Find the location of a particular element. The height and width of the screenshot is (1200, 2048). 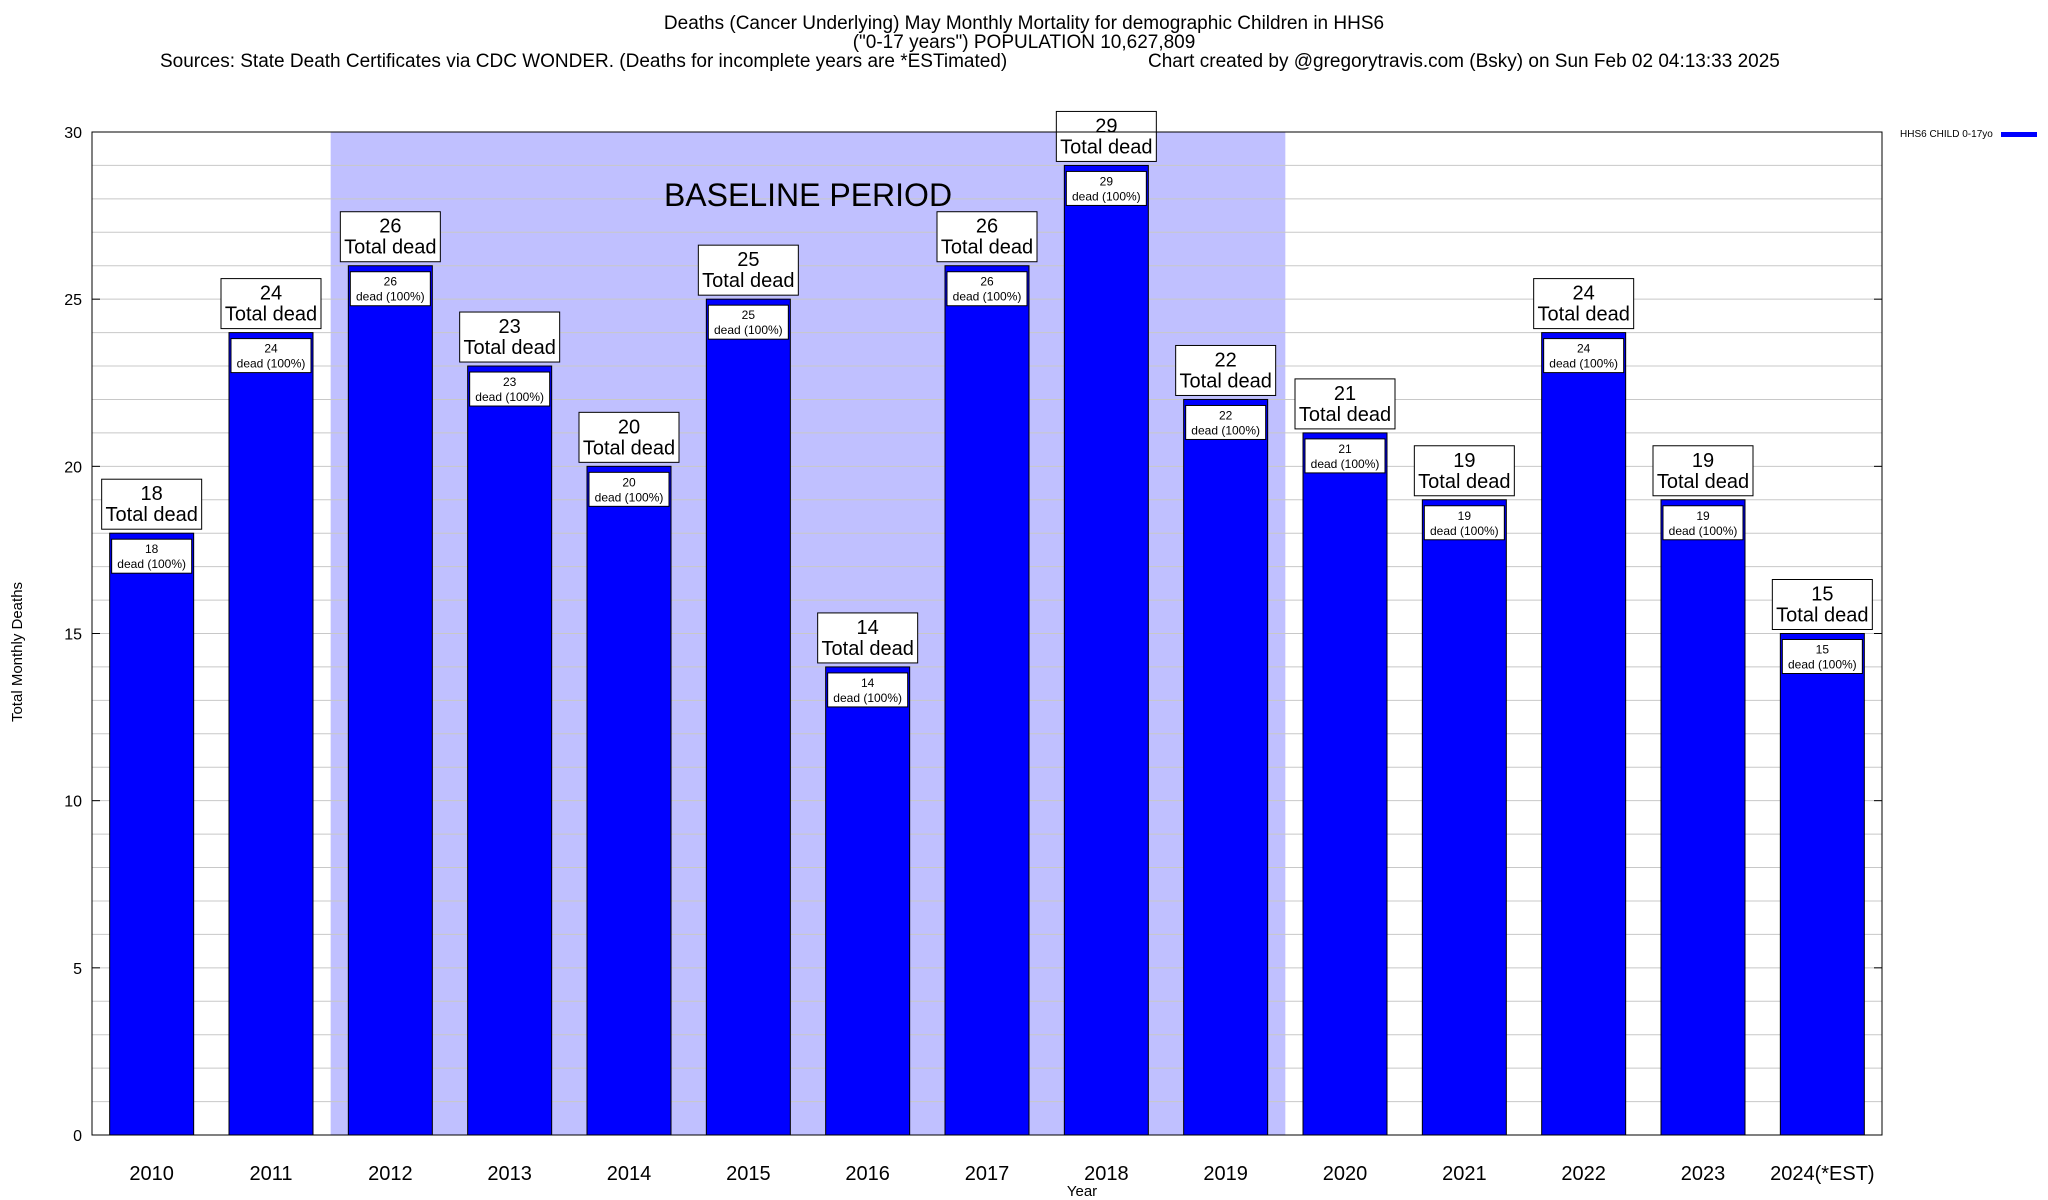

x-tick-label: 2015 is located at coordinates (748, 1174).